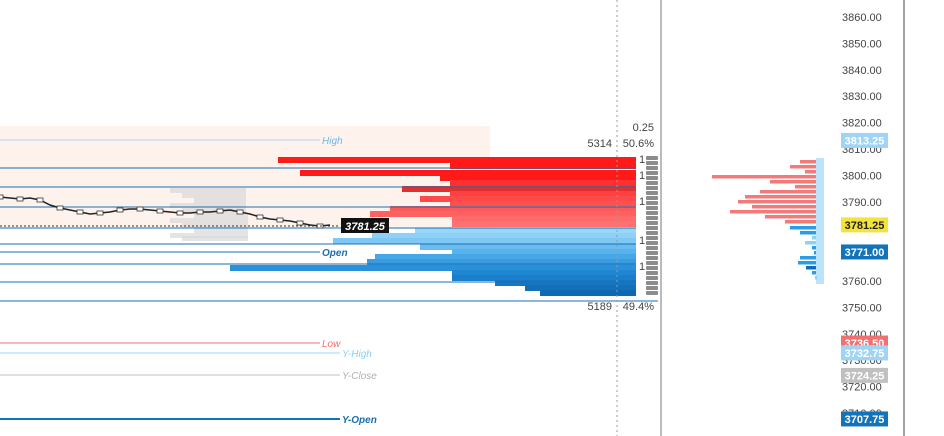 The image size is (944, 436). Describe the element at coordinates (209, 214) in the screenshot. I see `session-volume-profile` at that location.